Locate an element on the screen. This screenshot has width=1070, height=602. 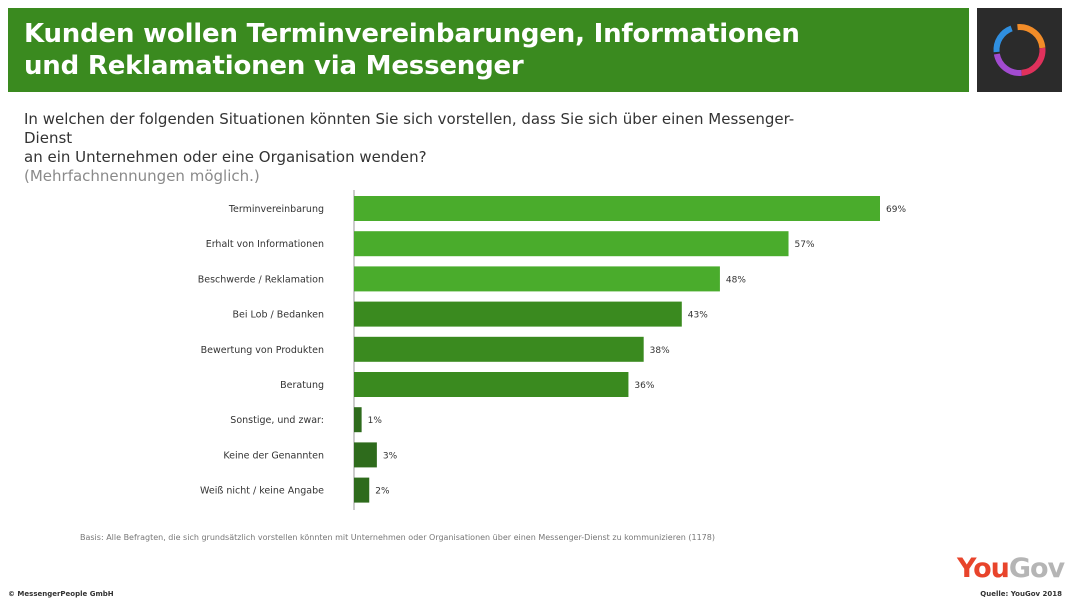
logo-box is located at coordinates (1019, 50).